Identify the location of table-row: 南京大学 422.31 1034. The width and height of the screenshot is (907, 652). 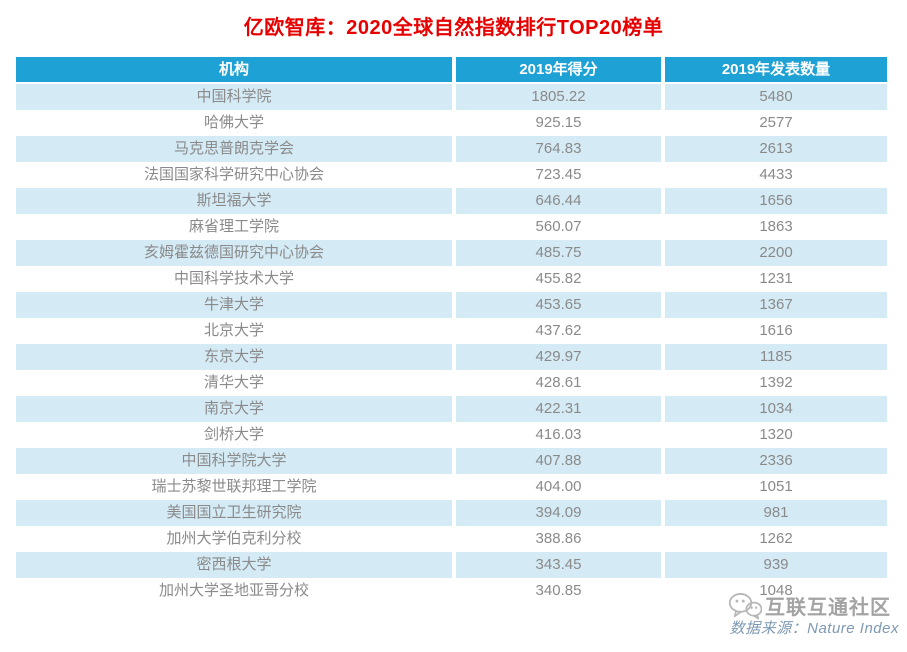
(451, 409).